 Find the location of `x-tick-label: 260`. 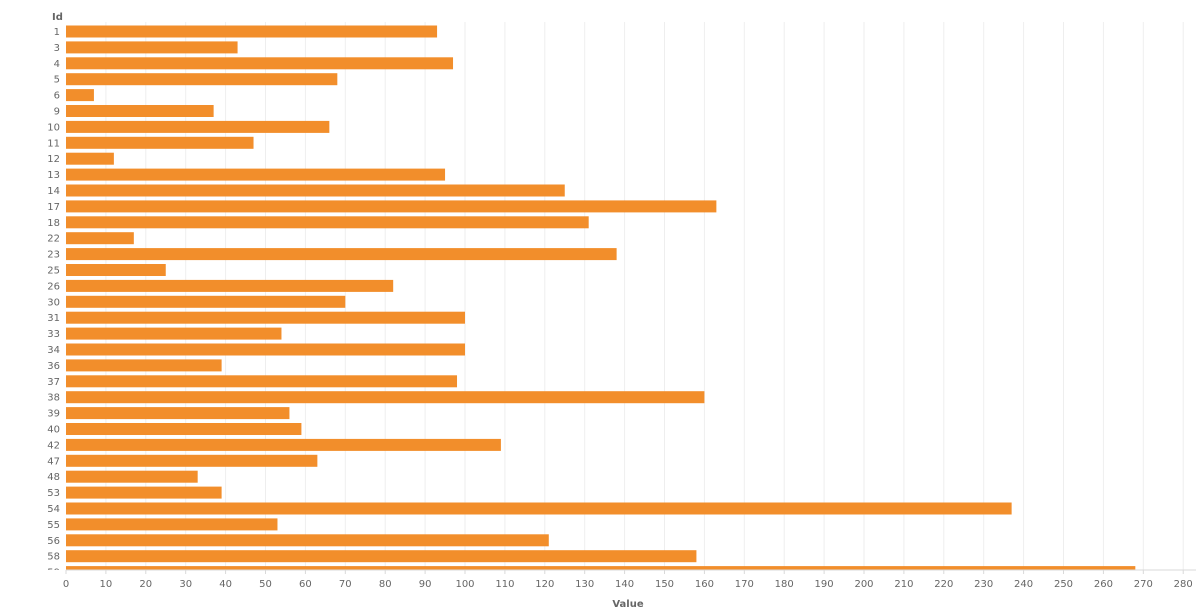

x-tick-label: 260 is located at coordinates (1103, 584).